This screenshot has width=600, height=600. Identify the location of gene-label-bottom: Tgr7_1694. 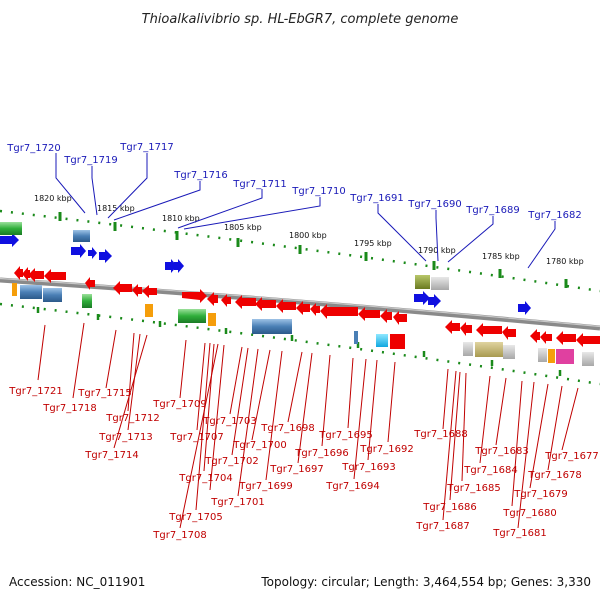
(352, 486).